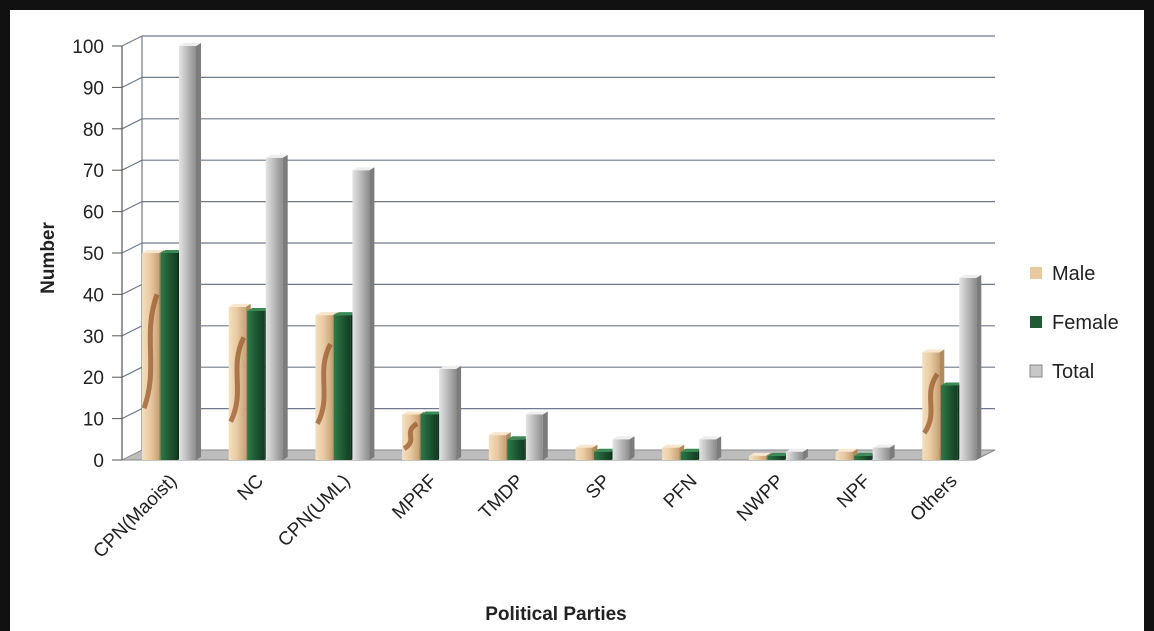  What do you see at coordinates (98, 461) in the screenshot?
I see `y-tick-label: 0` at bounding box center [98, 461].